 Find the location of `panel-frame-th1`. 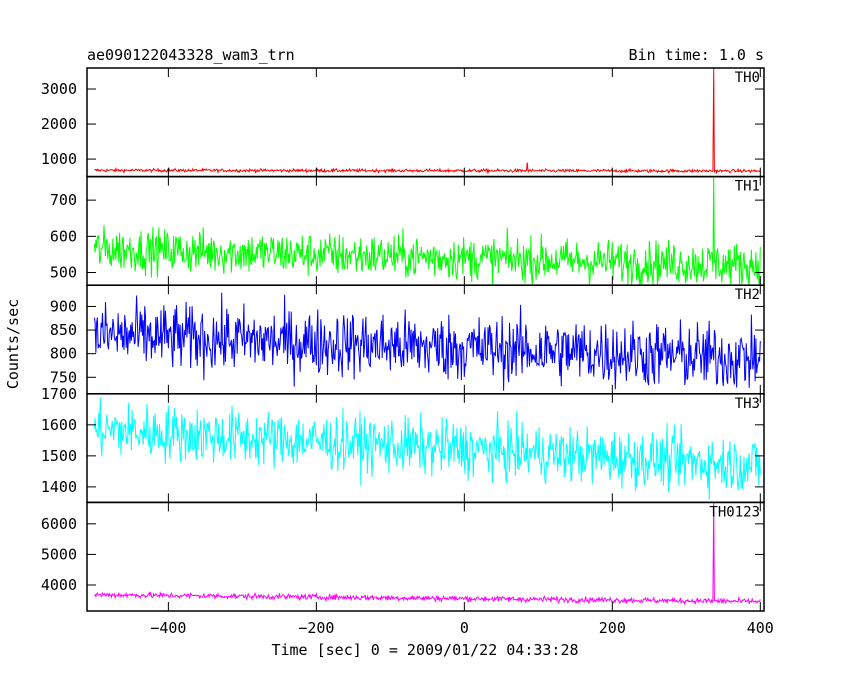

panel-frame-th1 is located at coordinates (425, 230).